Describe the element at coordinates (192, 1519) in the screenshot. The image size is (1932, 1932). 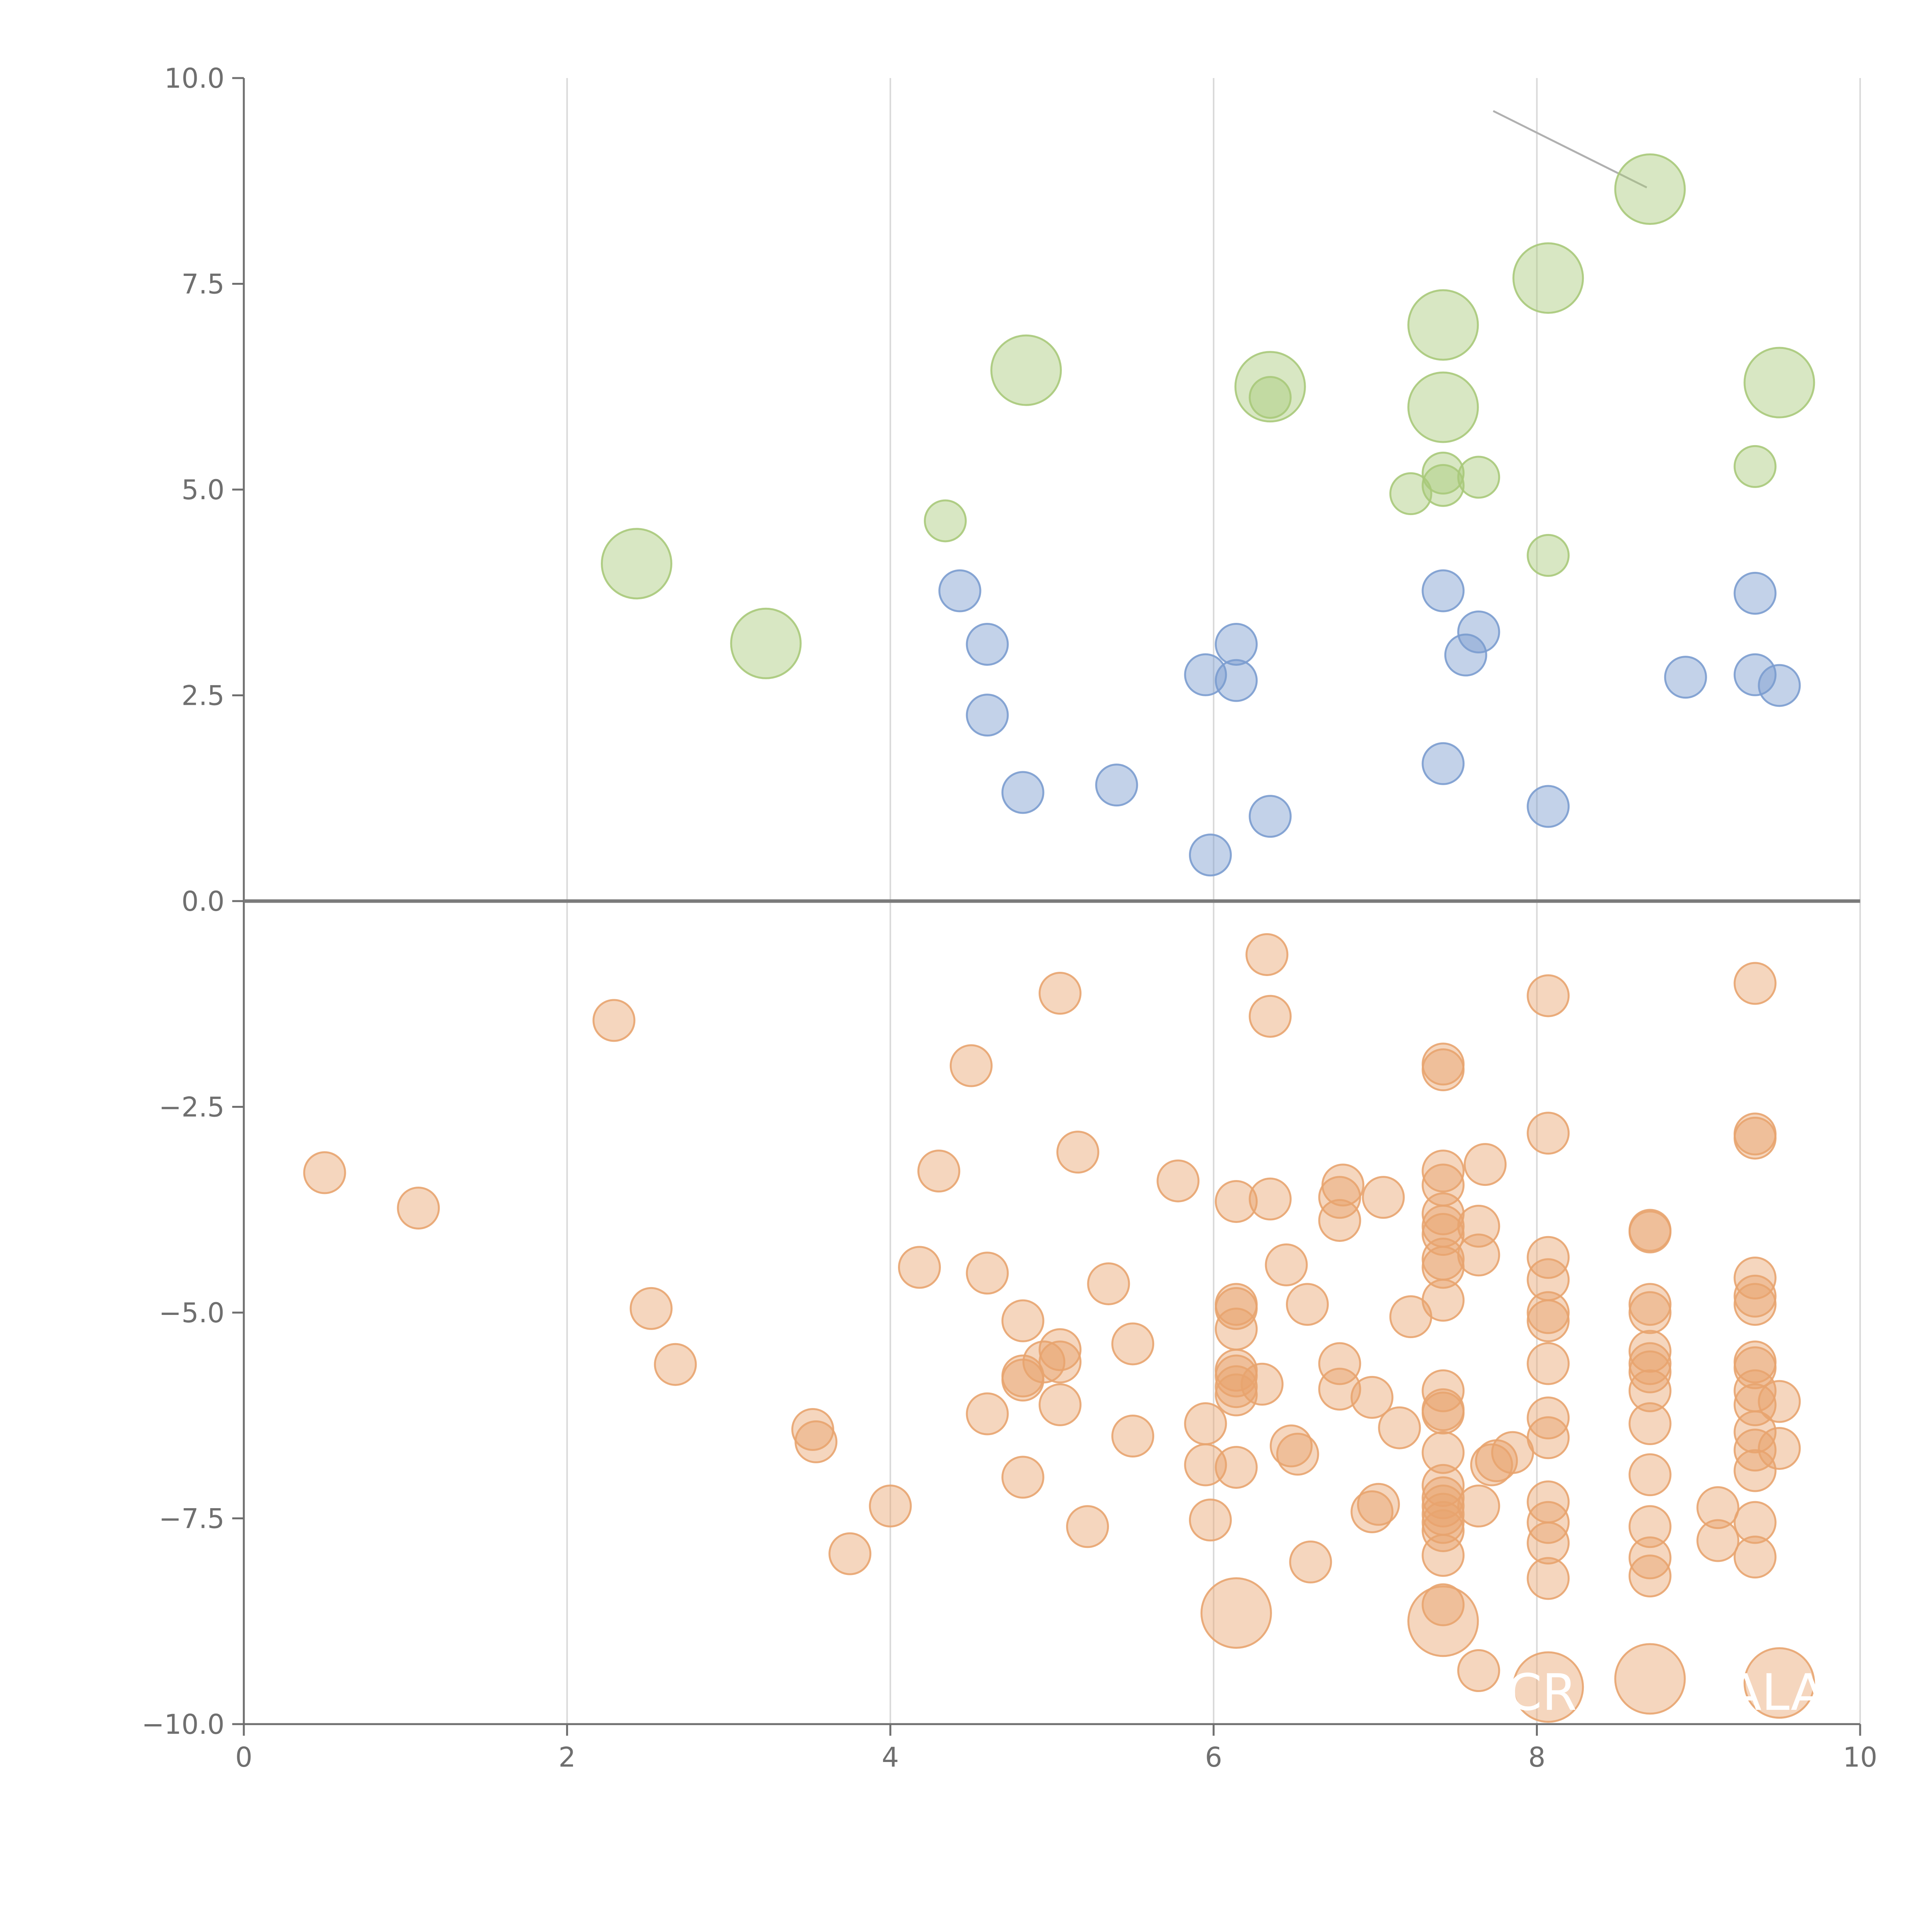
I see `y-tick-label: −7.5` at that location.